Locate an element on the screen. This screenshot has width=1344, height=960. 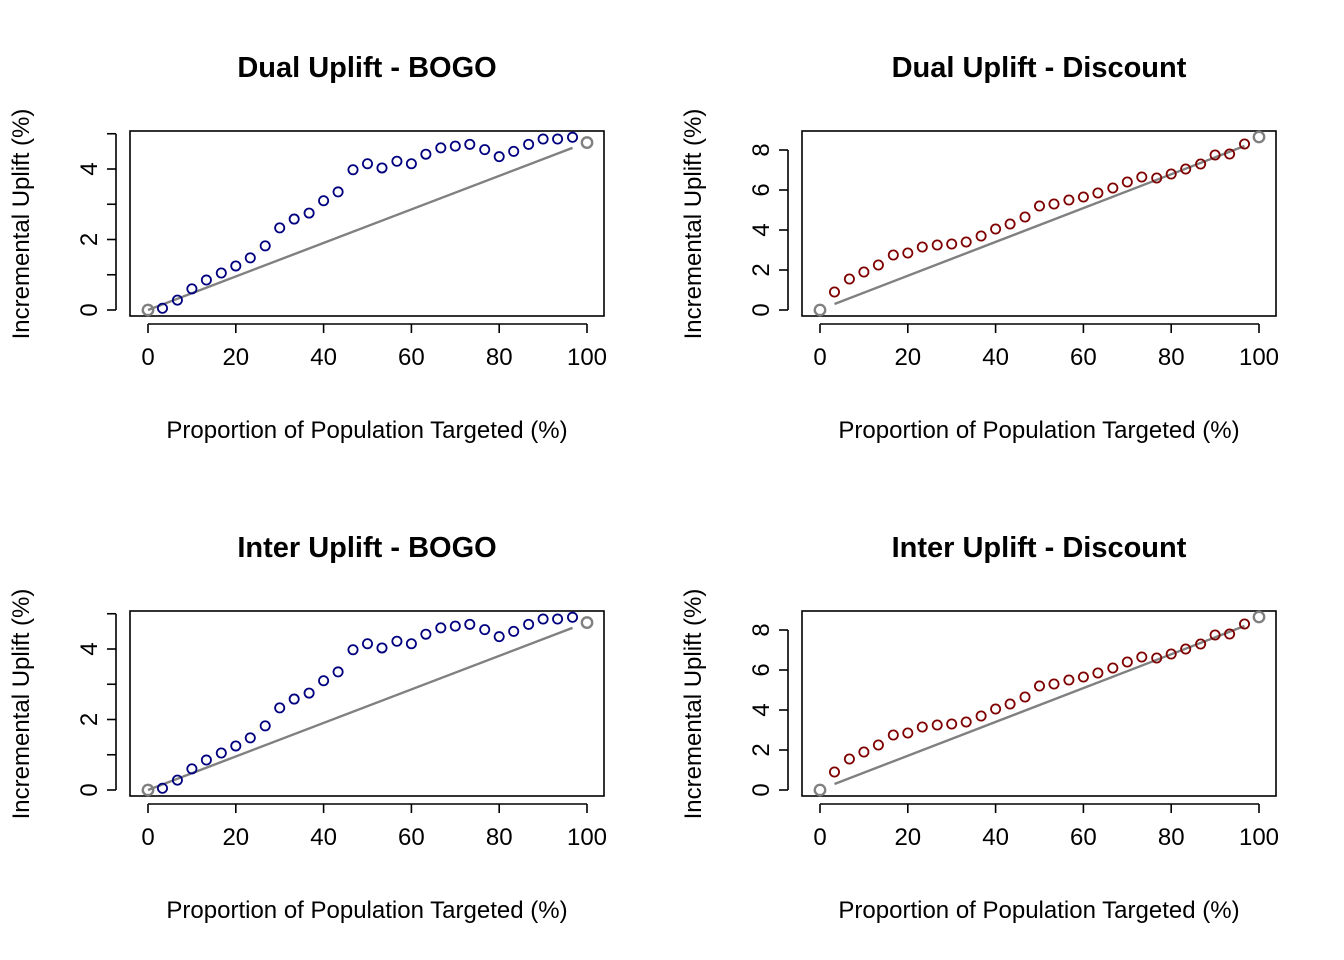
chart-title: Inter Uplift - BOGO is located at coordinates (366, 548).